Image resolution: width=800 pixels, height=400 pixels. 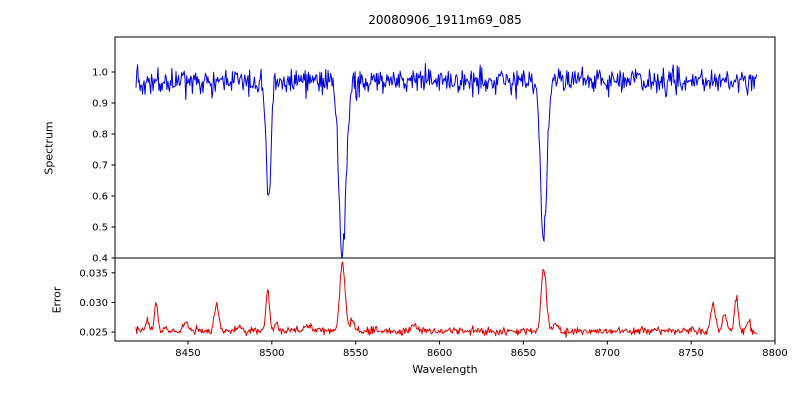 What do you see at coordinates (100, 197) in the screenshot?
I see `spectrum-y-tick-label: 0.6` at bounding box center [100, 197].